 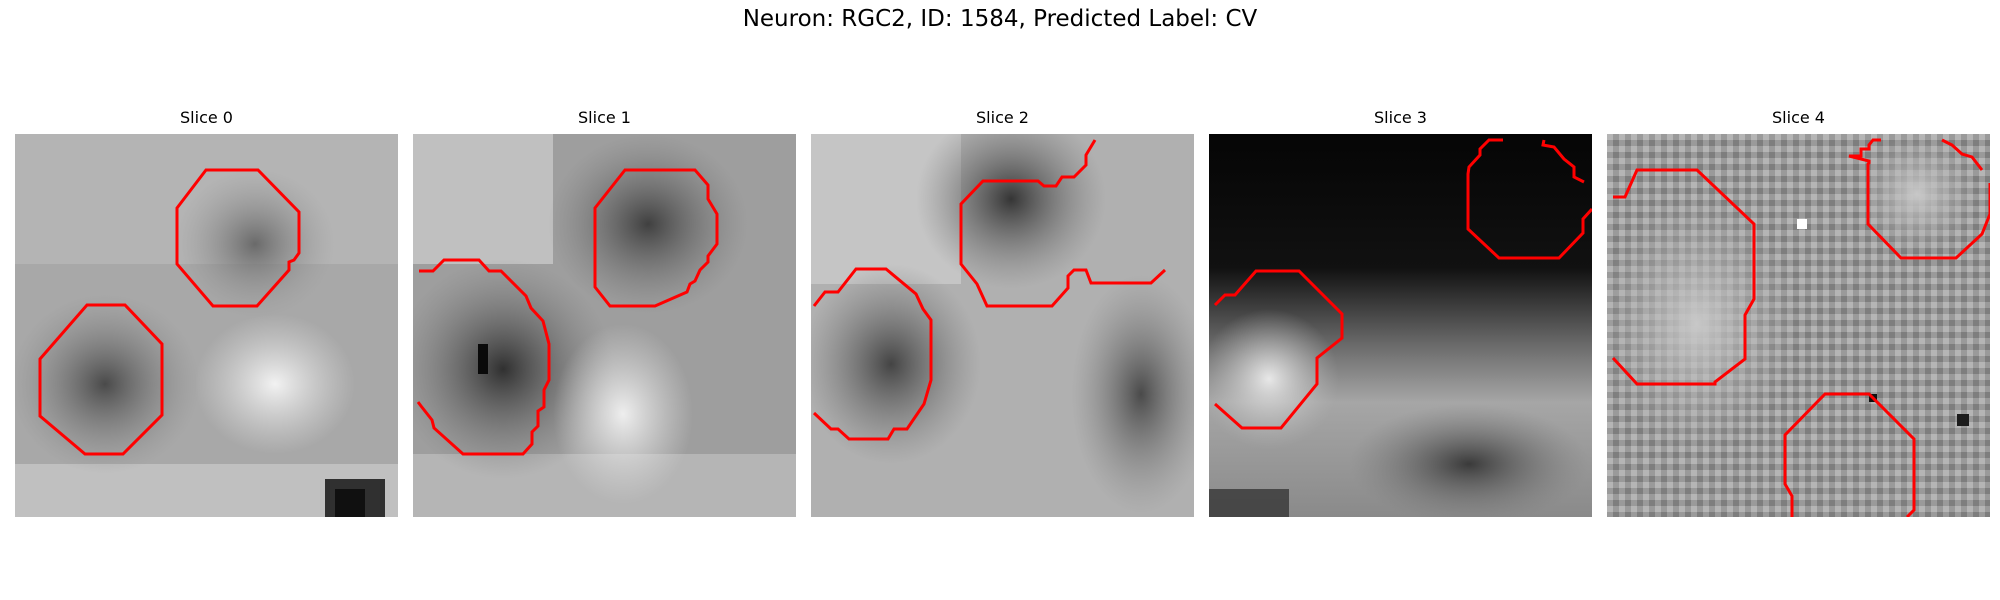 What do you see at coordinates (1400, 117) in the screenshot?
I see `slice-title-3: Slice 3` at bounding box center [1400, 117].